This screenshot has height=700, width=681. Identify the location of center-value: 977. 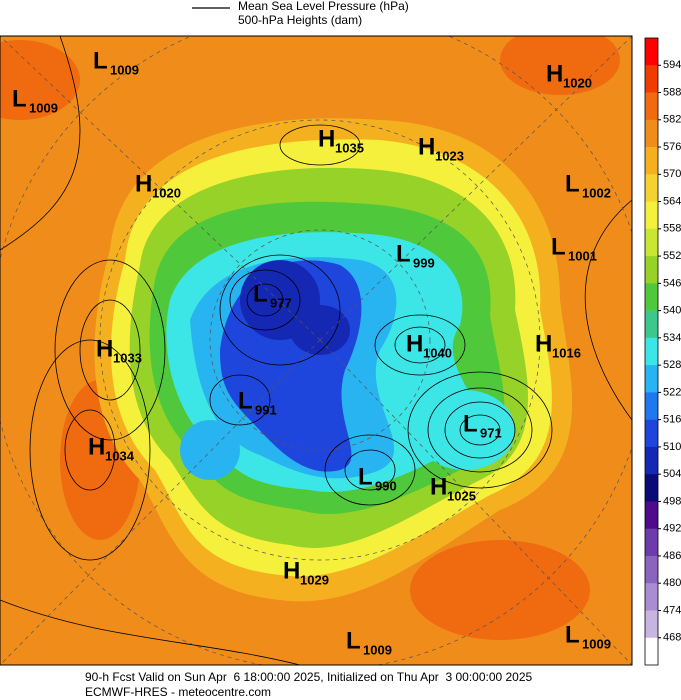
(281, 302).